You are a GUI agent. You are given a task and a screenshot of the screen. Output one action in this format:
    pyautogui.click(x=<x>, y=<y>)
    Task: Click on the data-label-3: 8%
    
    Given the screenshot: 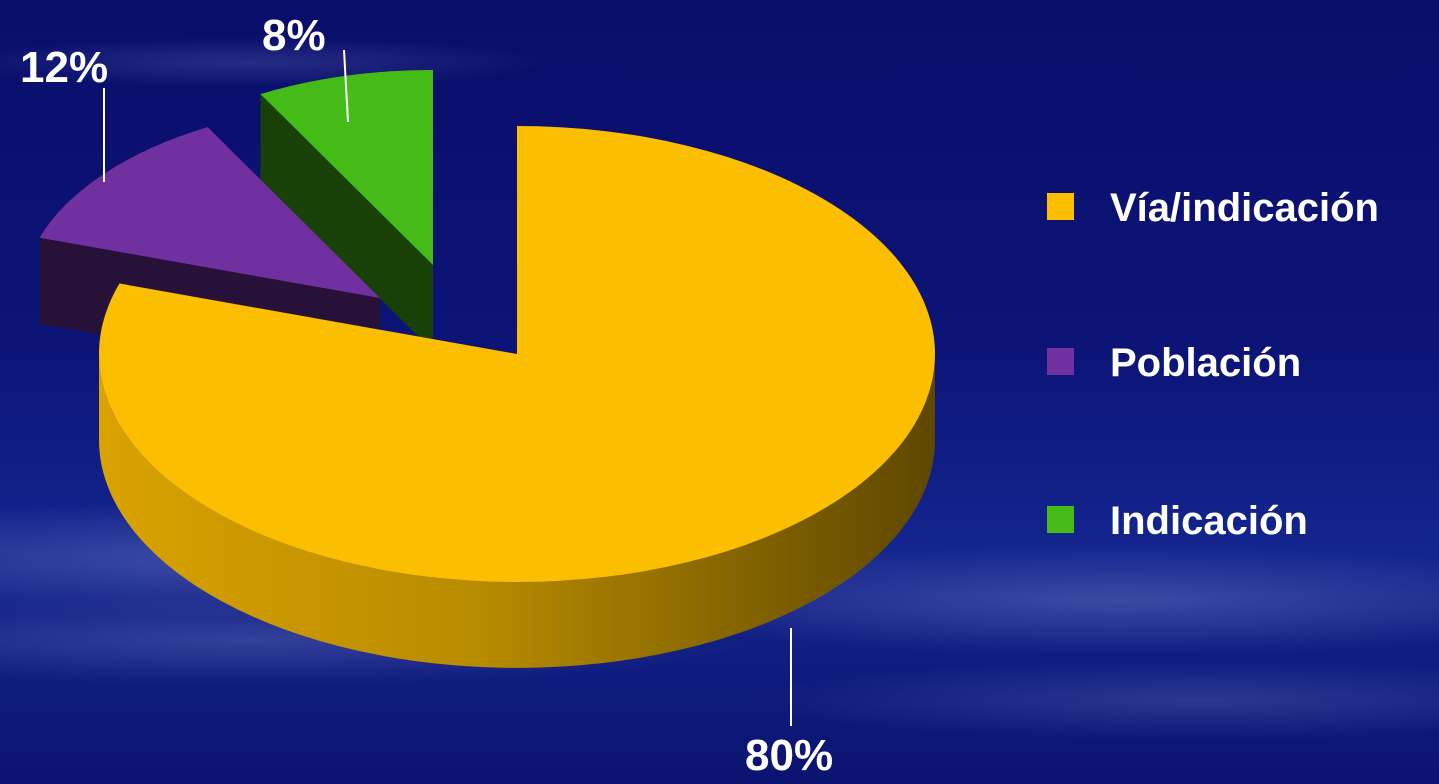 What is the action you would take?
    pyautogui.click(x=294, y=35)
    